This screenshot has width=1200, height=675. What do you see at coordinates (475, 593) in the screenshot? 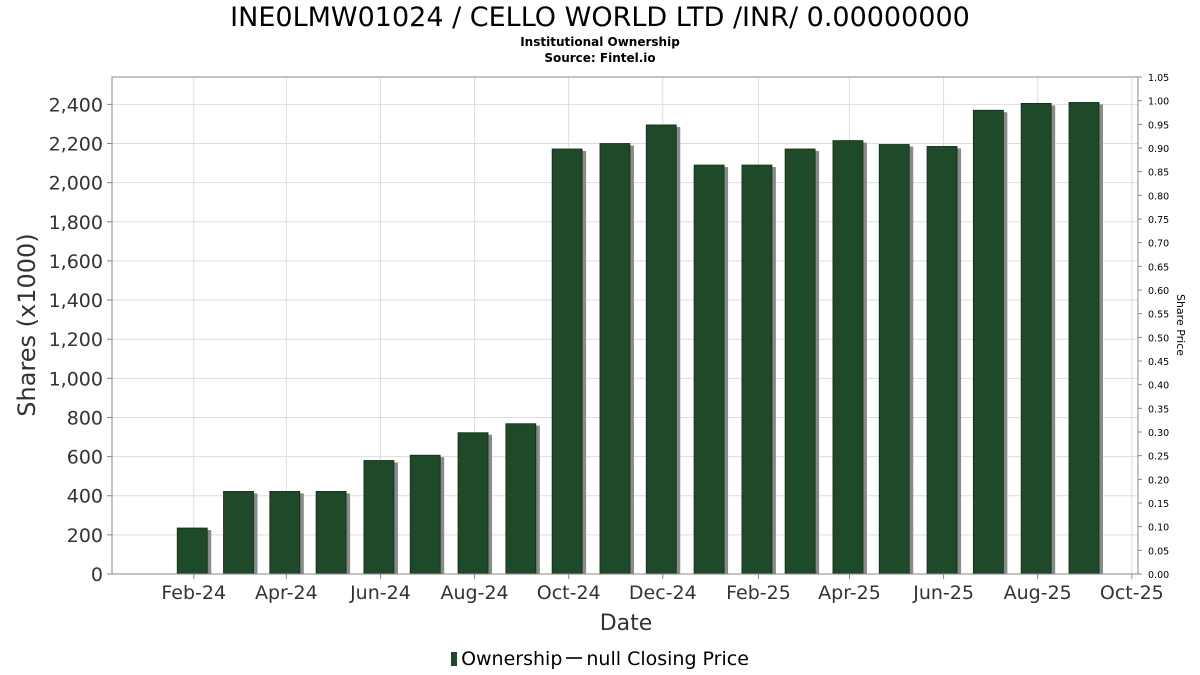
I see `x-tick-label: Aug-24` at bounding box center [475, 593].